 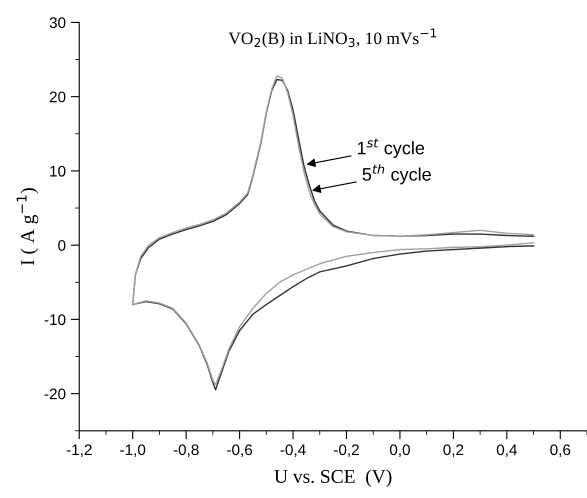 I want to click on x-tick-label: -0,4, so click(x=293, y=450).